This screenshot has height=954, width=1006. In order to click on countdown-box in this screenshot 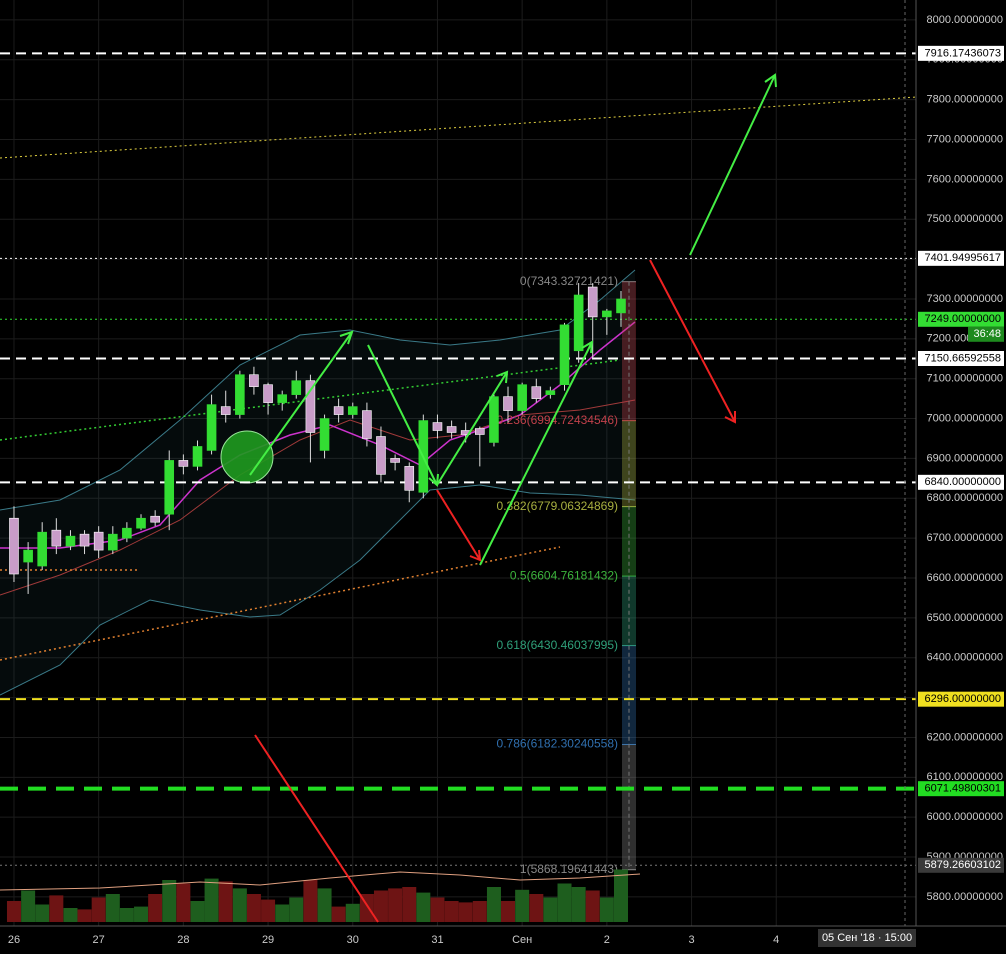, I will do `click(986, 334)`.